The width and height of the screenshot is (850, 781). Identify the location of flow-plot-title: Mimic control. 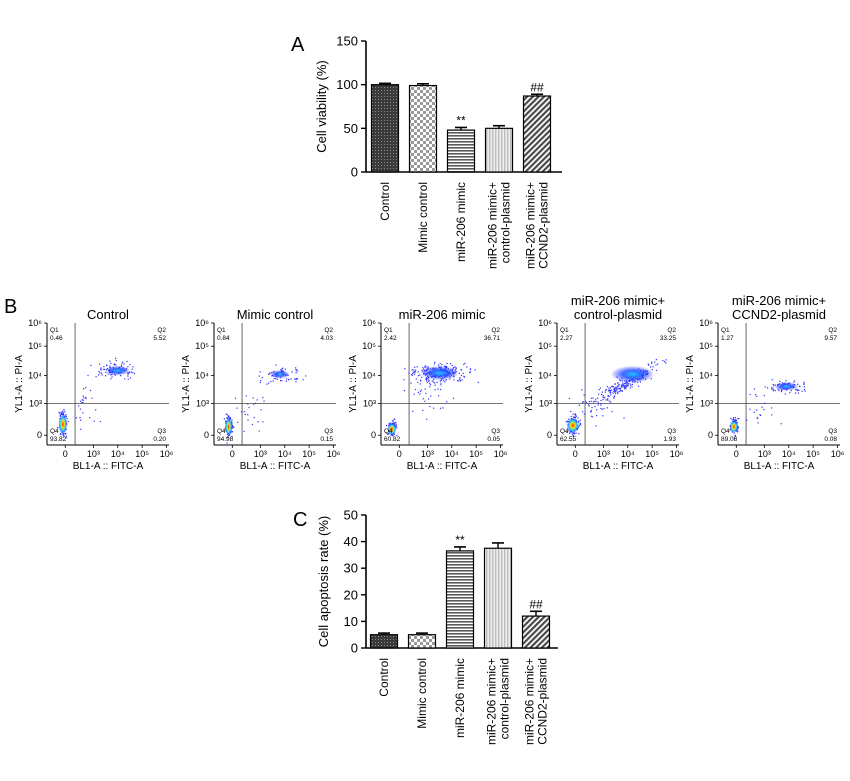
(275, 314).